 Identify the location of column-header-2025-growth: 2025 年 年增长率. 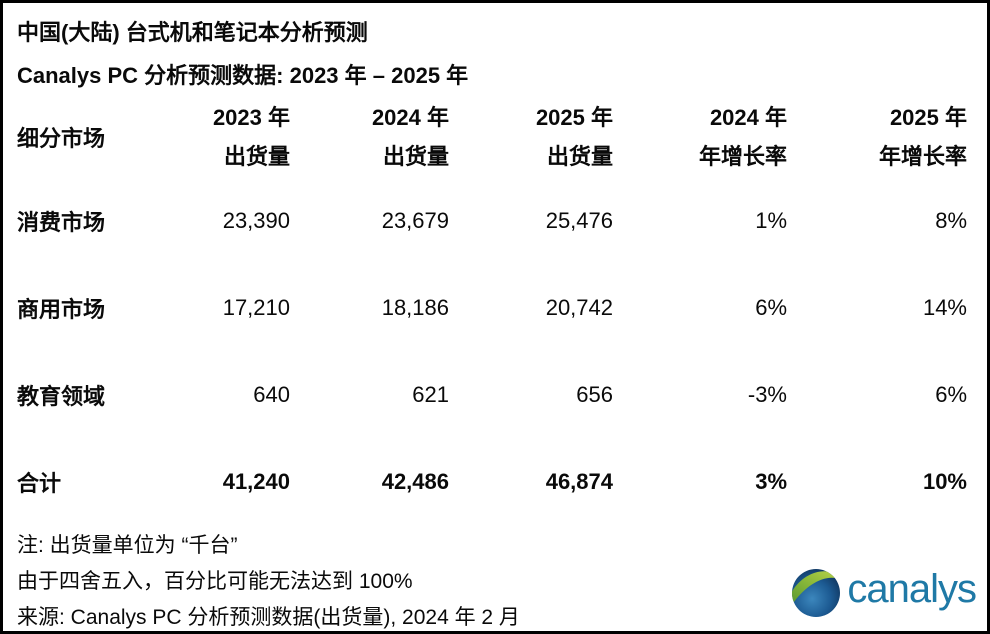
(877, 137).